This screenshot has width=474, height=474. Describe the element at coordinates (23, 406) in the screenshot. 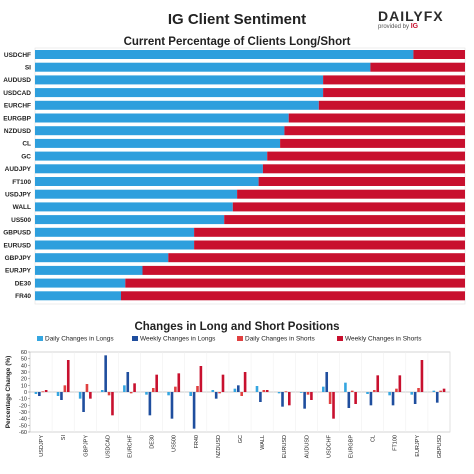

I see `y-axis-tick-label: -20` at that location.